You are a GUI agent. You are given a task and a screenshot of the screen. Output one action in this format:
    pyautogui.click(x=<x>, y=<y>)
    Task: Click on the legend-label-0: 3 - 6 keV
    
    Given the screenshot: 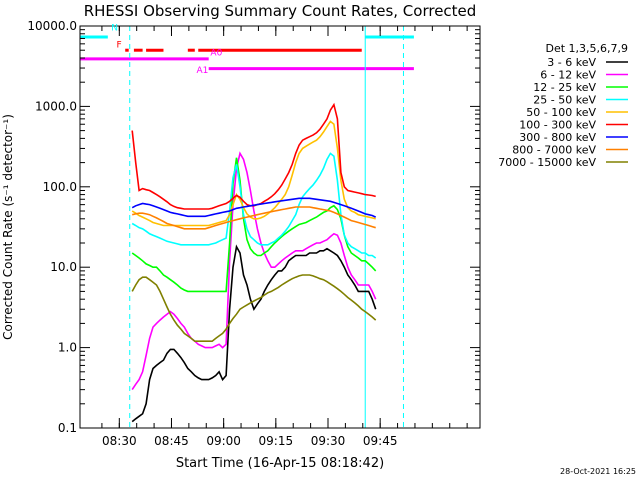 What is the action you would take?
    pyautogui.click(x=571, y=62)
    